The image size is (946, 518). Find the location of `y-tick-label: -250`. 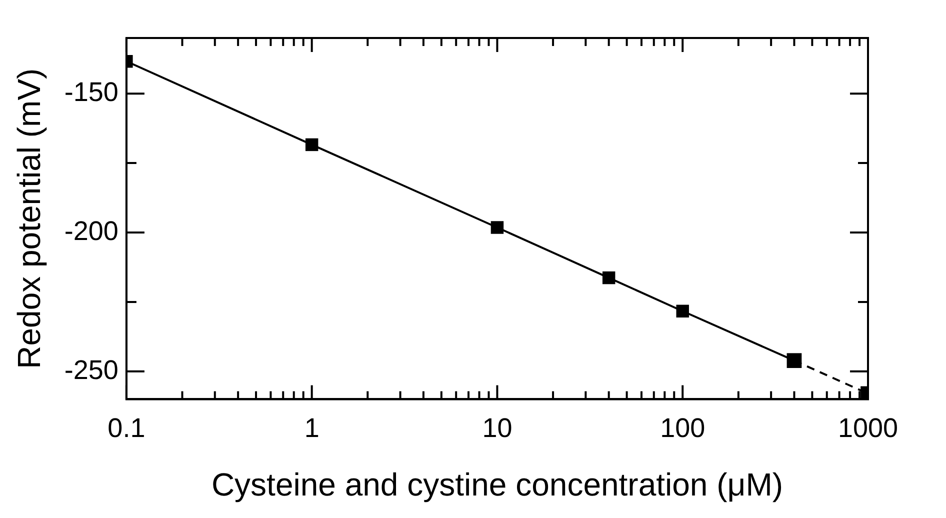

y-tick-label: -250 is located at coordinates (91, 369).